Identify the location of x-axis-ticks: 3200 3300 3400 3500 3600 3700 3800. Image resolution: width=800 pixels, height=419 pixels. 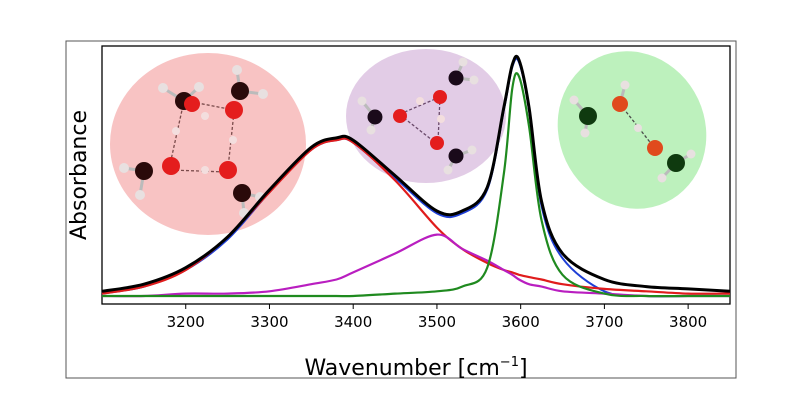
(437, 317).